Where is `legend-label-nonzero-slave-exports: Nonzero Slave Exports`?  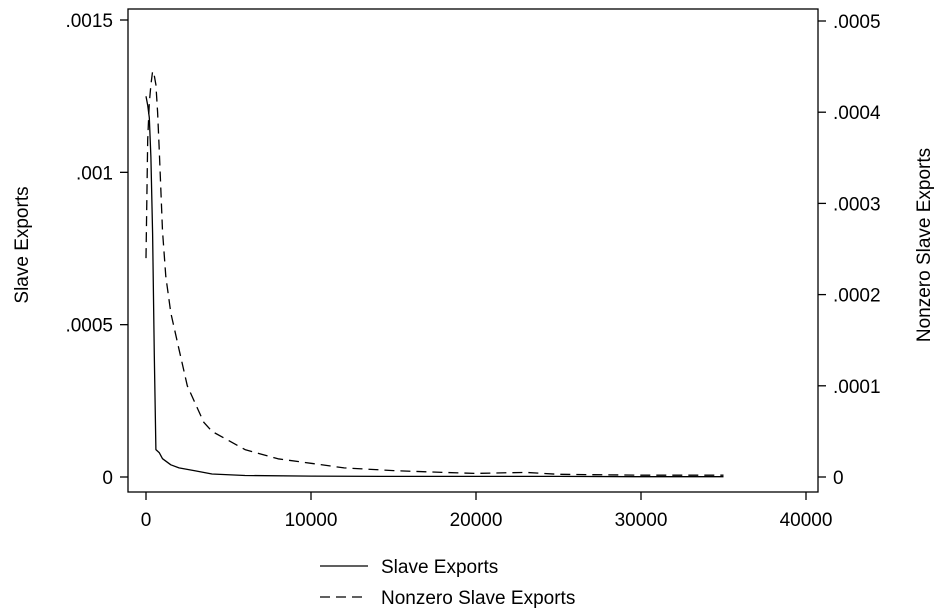 legend-label-nonzero-slave-exports: Nonzero Slave Exports is located at coordinates (478, 598).